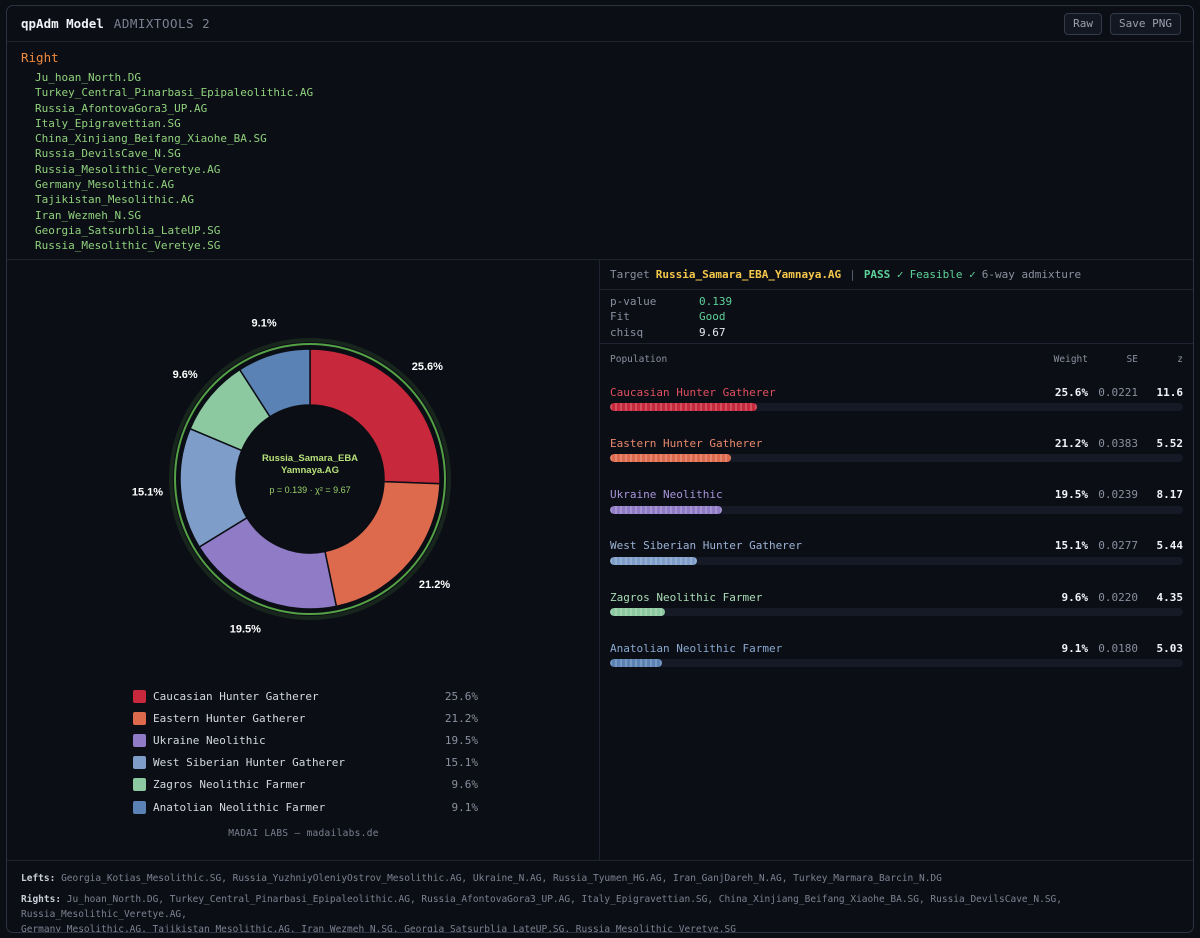 The height and width of the screenshot is (938, 1200). Describe the element at coordinates (1118, 392) in the screenshot. I see `se-value: 0.0221` at that location.